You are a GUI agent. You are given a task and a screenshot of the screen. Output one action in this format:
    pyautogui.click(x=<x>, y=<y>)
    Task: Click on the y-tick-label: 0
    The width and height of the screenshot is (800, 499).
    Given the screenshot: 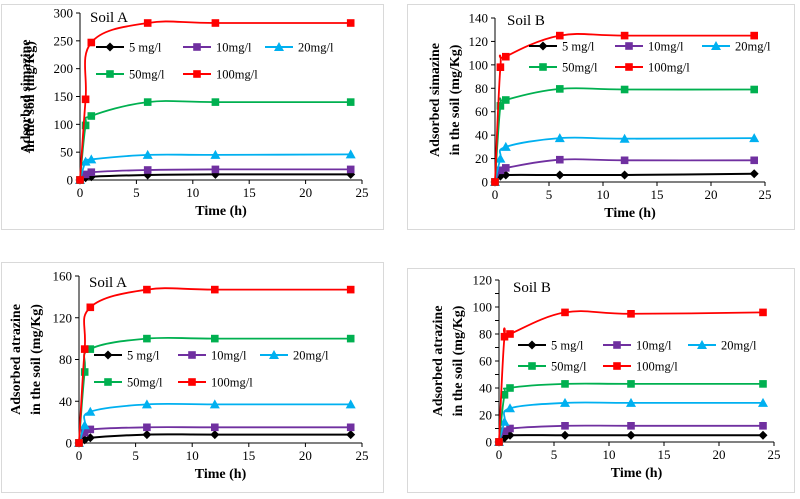 What is the action you would take?
    pyautogui.click(x=485, y=182)
    